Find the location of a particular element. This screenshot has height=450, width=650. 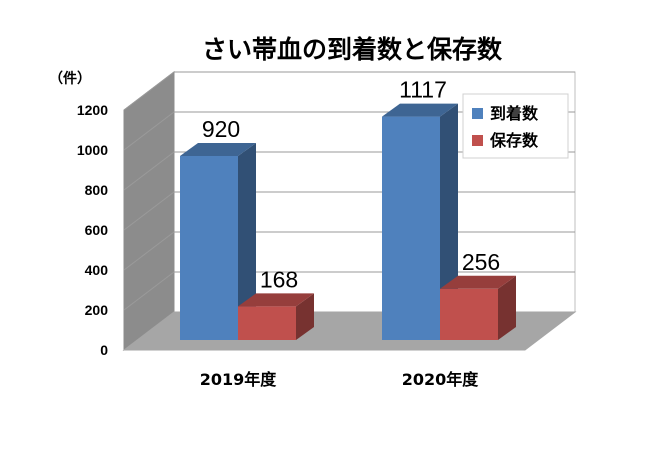

y-tick-label: 1200 is located at coordinates (92, 110).